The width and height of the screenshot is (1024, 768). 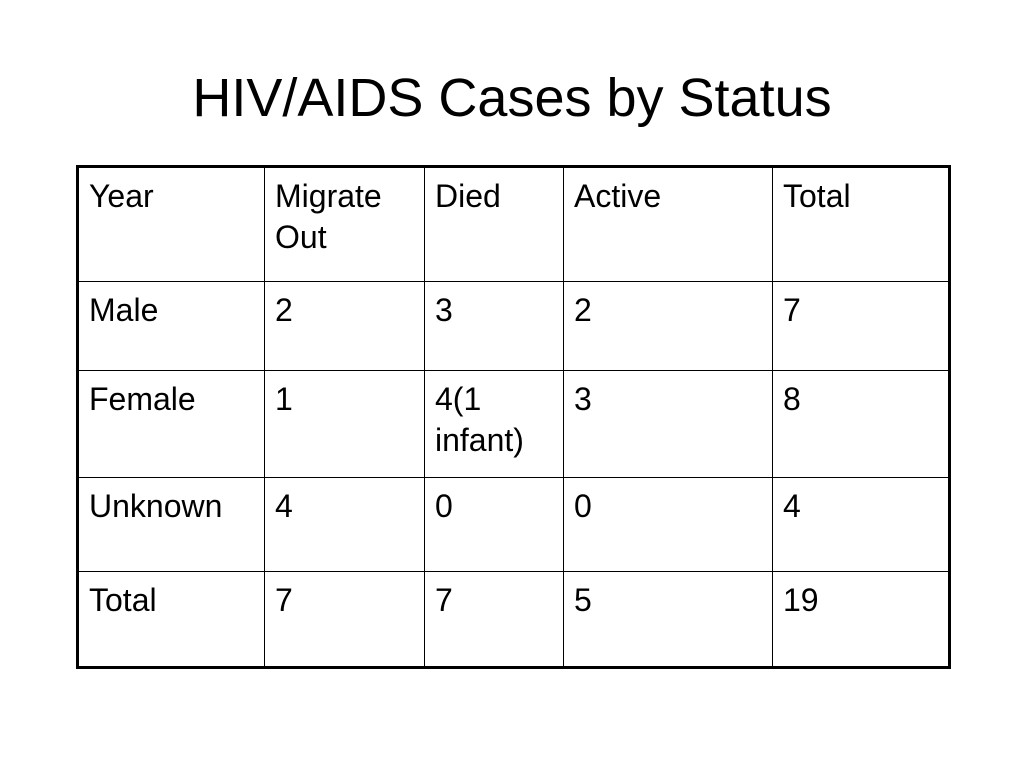 I want to click on migrate-out-cell: 7, so click(x=344, y=619).